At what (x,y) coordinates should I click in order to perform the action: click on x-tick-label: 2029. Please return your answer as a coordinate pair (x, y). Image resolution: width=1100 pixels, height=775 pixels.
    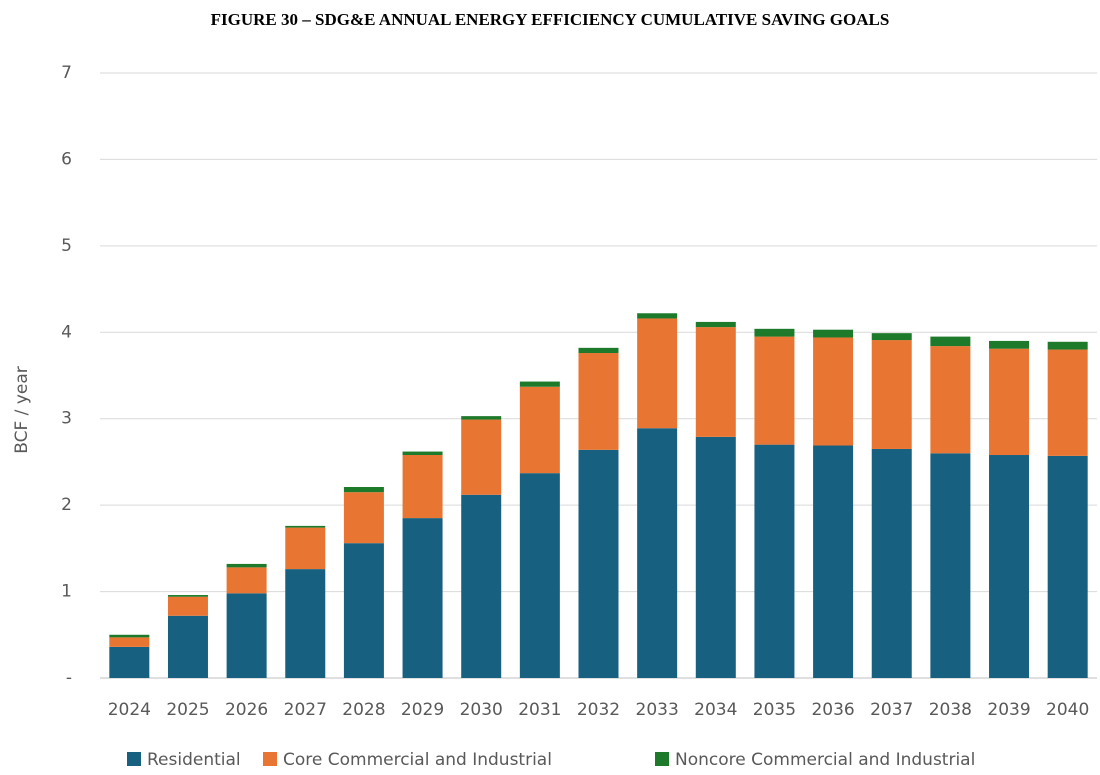
    Looking at the image, I should click on (422, 710).